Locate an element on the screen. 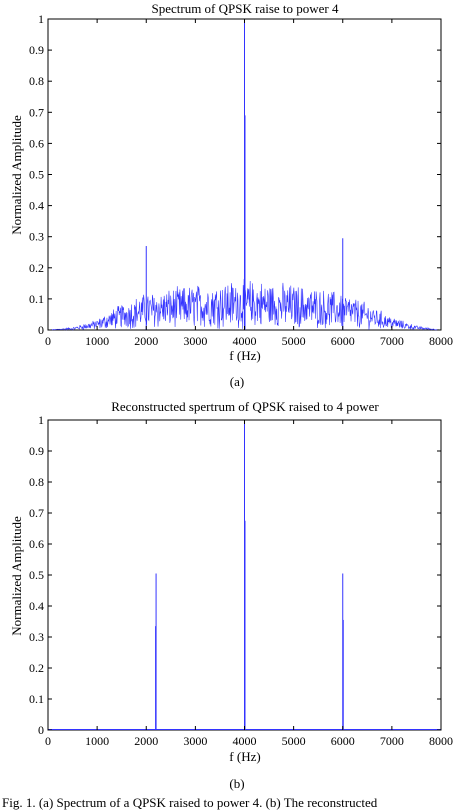 The width and height of the screenshot is (474, 811). chart-a-ylabel: Normalized Amplitude is located at coordinates (16, 175).